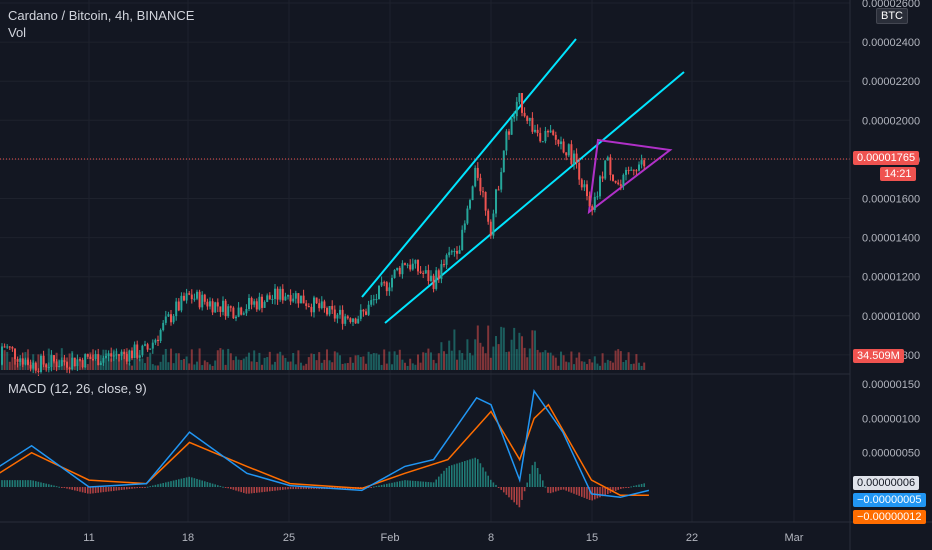 The image size is (932, 550). I want to click on time-tick-label: Feb, so click(390, 538).